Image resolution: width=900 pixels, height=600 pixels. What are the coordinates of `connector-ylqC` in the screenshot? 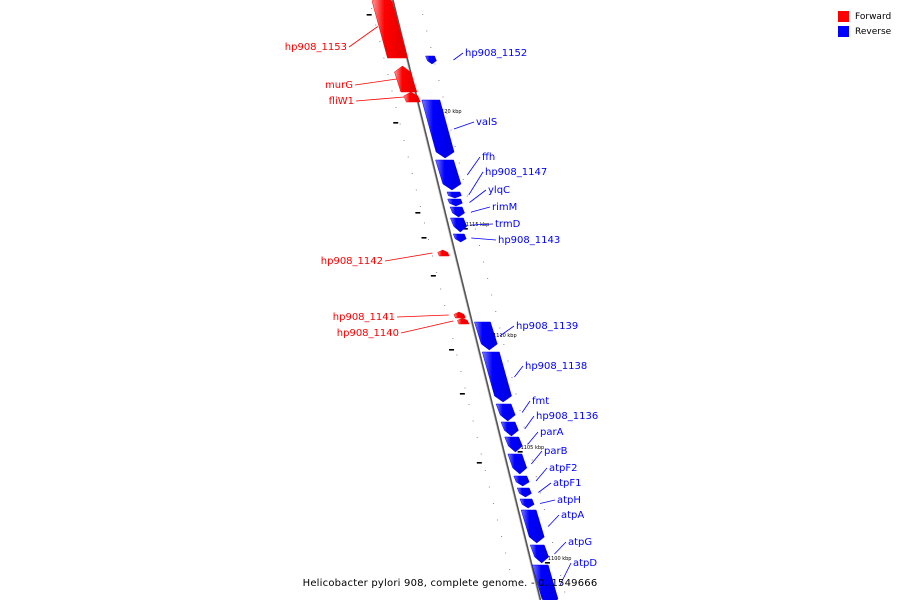 It's located at (478, 196).